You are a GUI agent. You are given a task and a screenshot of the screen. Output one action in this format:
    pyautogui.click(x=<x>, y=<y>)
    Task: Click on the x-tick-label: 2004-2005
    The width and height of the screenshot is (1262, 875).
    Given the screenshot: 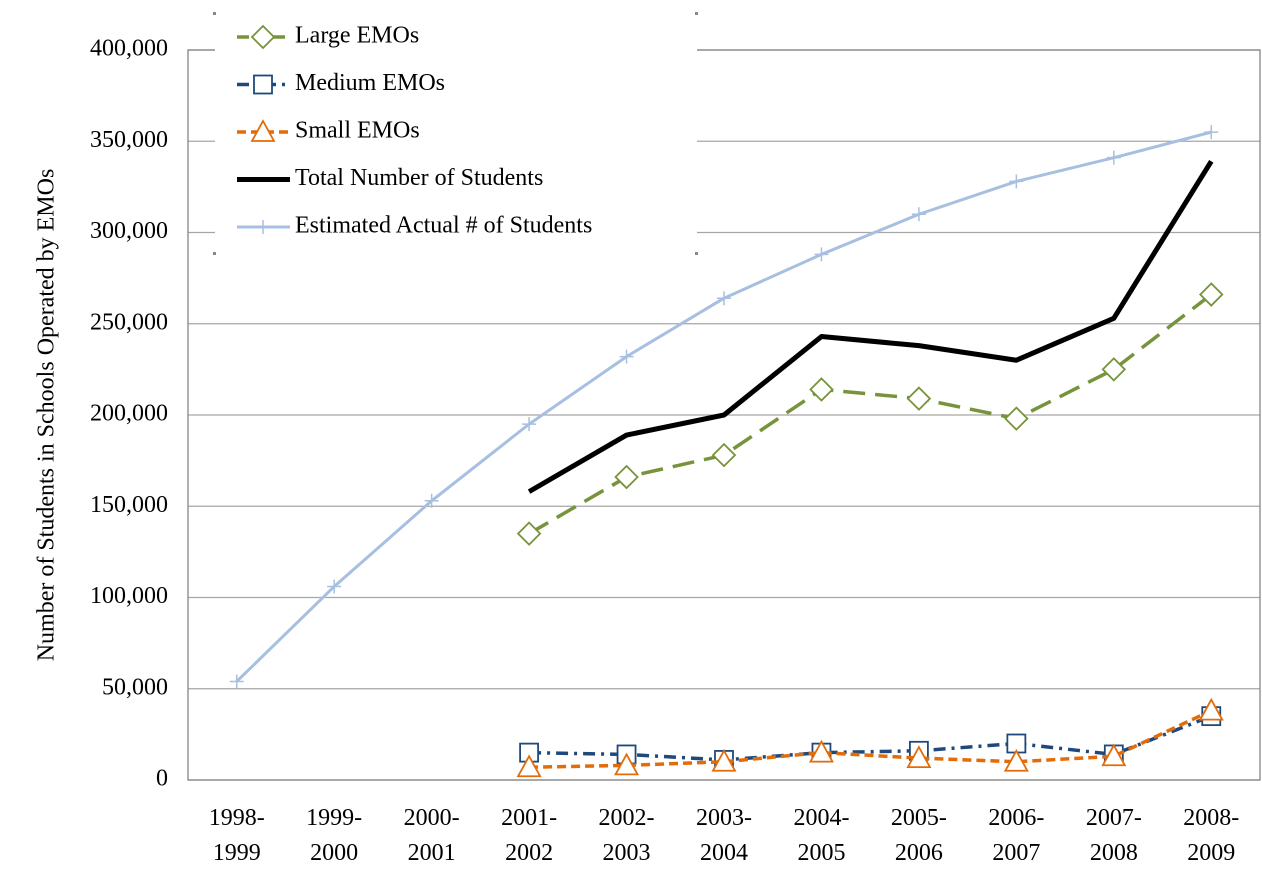 What is the action you would take?
    pyautogui.click(x=821, y=835)
    